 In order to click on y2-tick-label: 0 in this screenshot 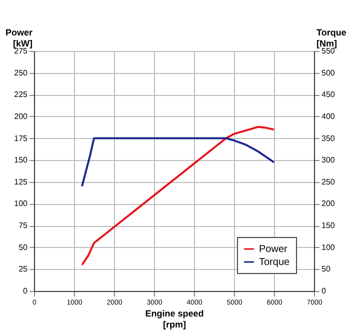, I will do `click(324, 291)`.